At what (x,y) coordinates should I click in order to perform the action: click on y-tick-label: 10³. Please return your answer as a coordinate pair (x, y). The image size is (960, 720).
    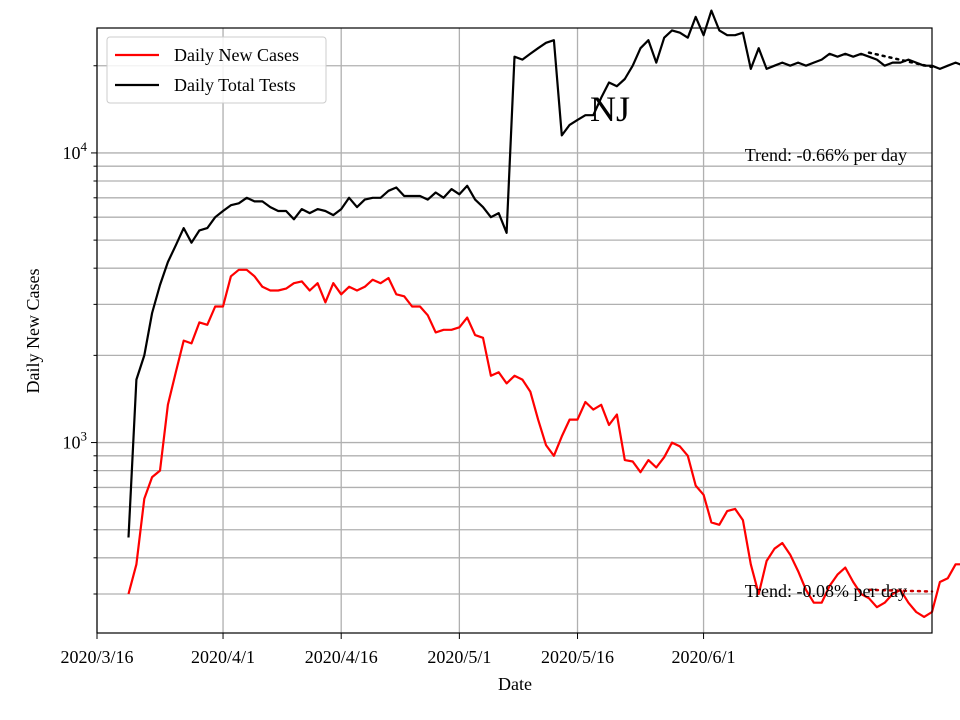
    Looking at the image, I should click on (75, 441).